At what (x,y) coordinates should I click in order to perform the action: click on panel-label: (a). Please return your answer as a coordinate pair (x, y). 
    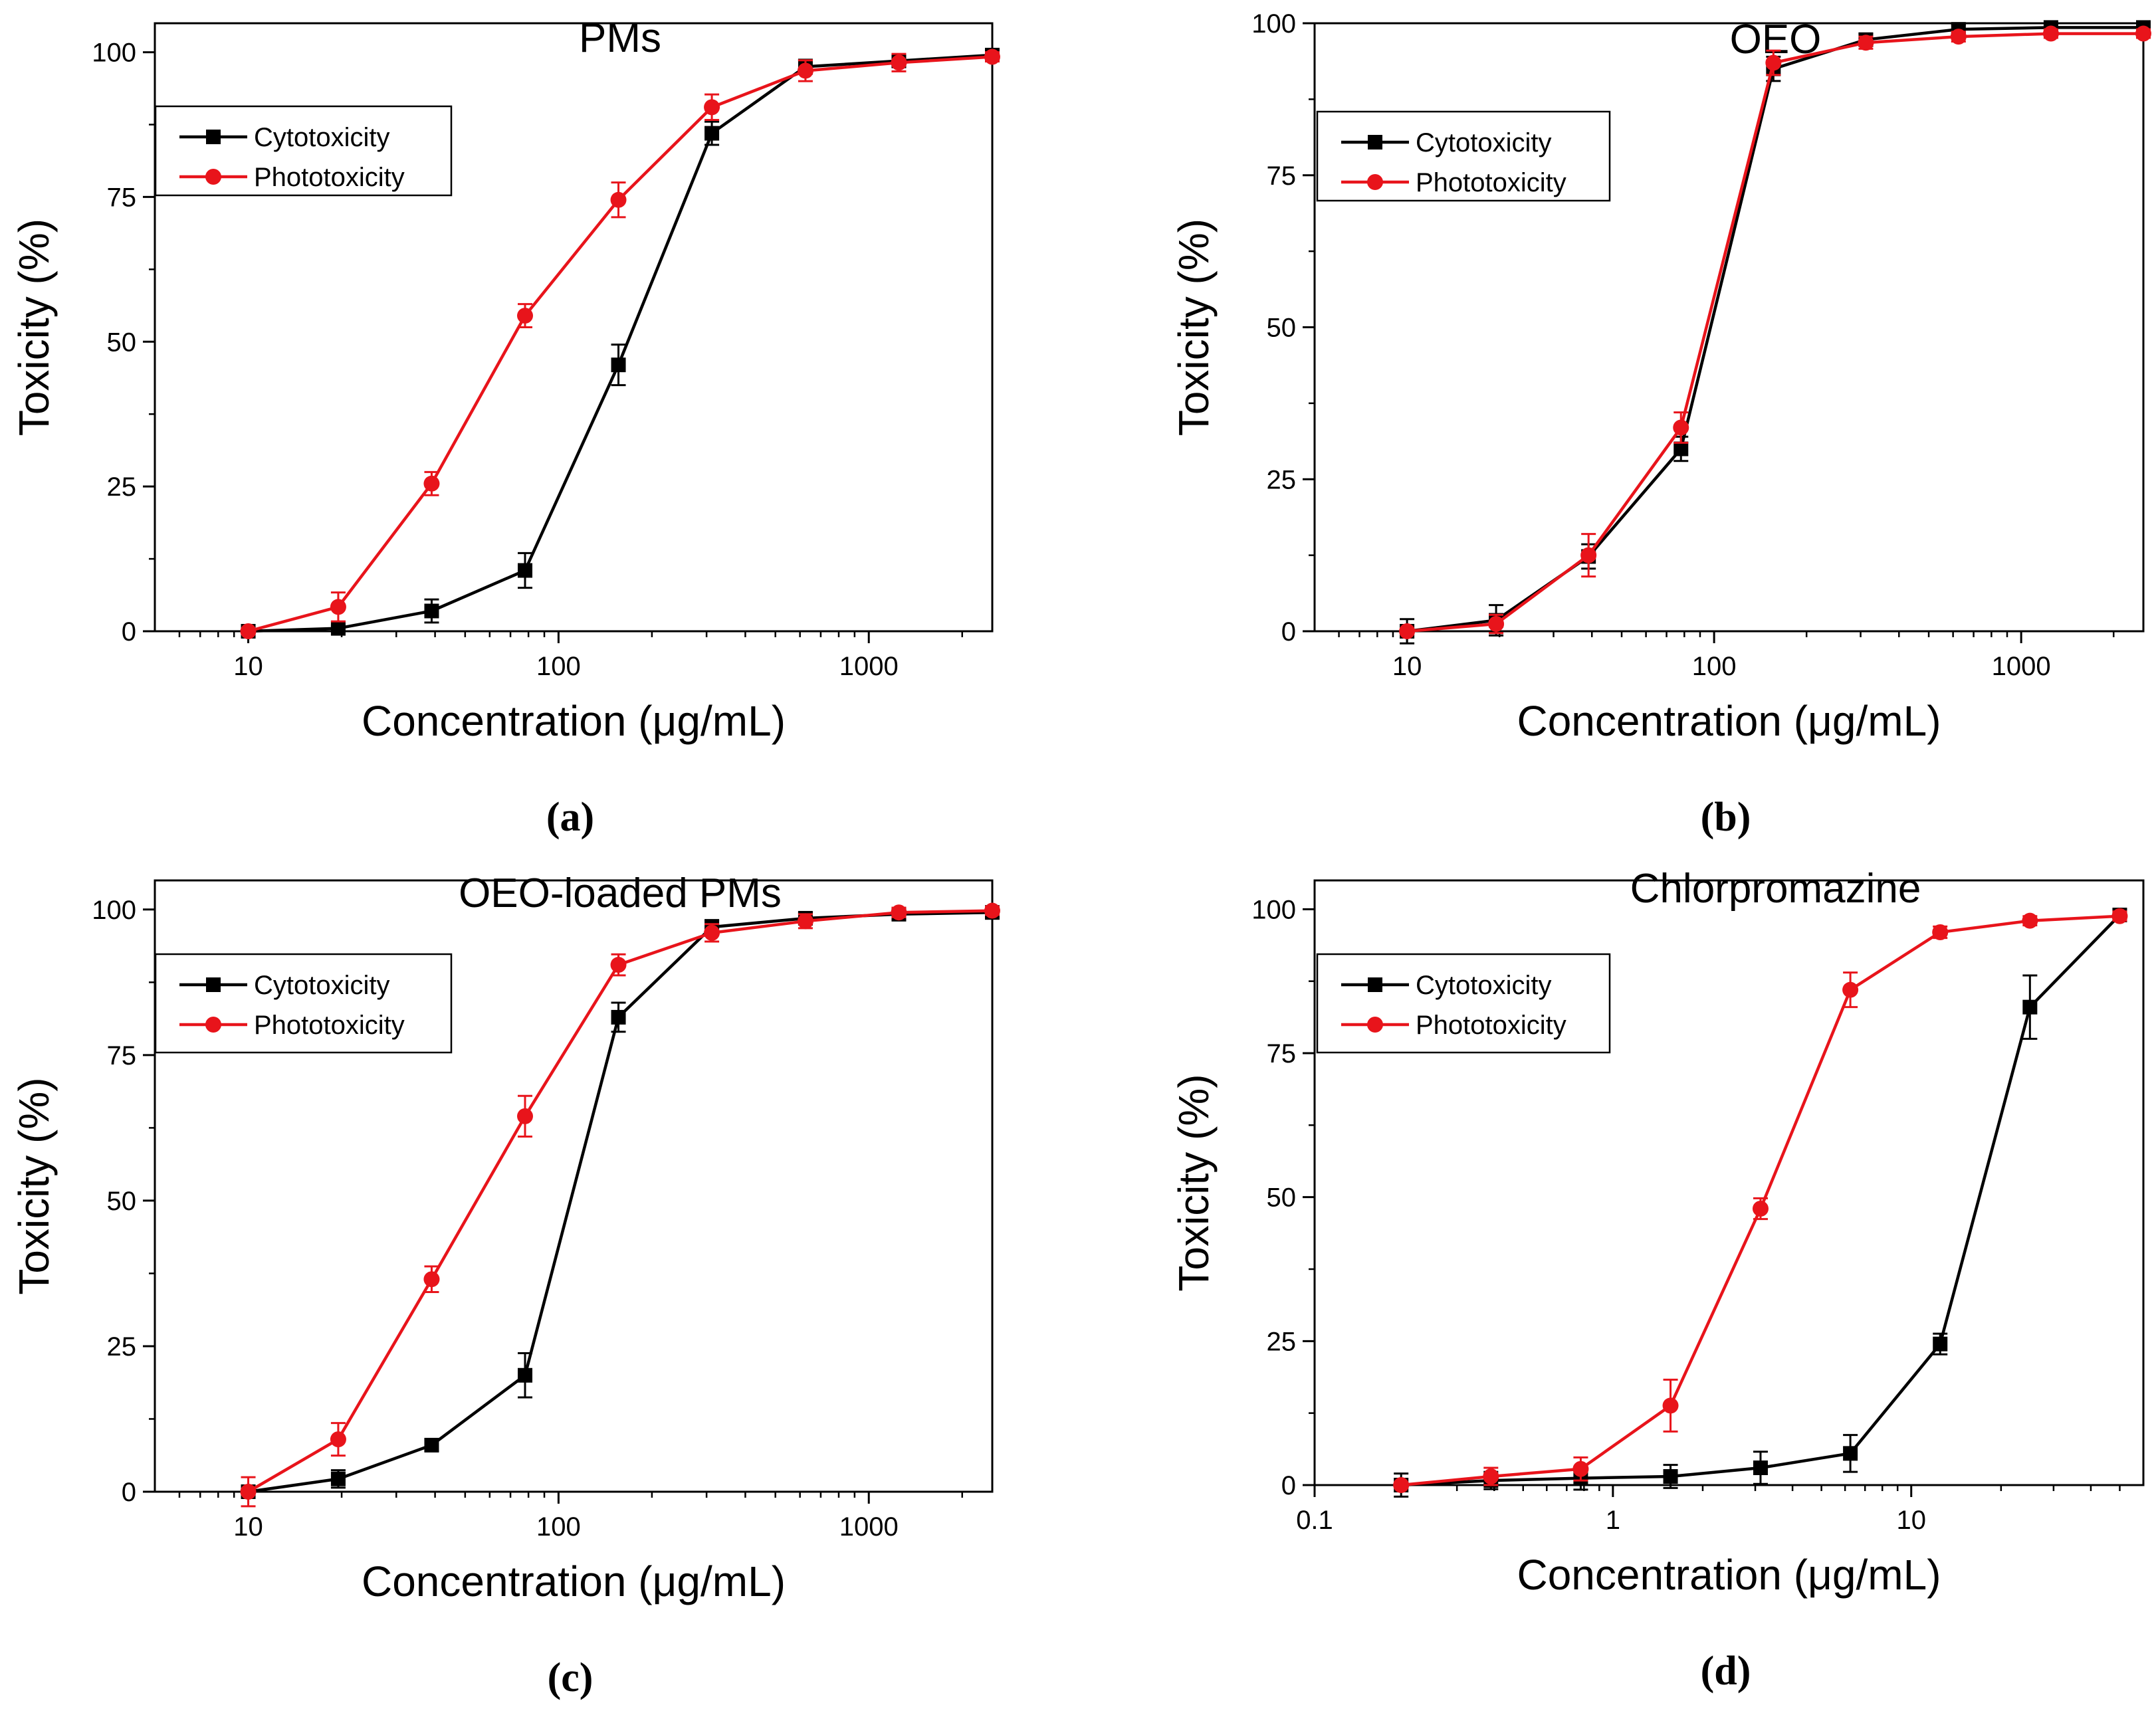
    Looking at the image, I should click on (570, 817).